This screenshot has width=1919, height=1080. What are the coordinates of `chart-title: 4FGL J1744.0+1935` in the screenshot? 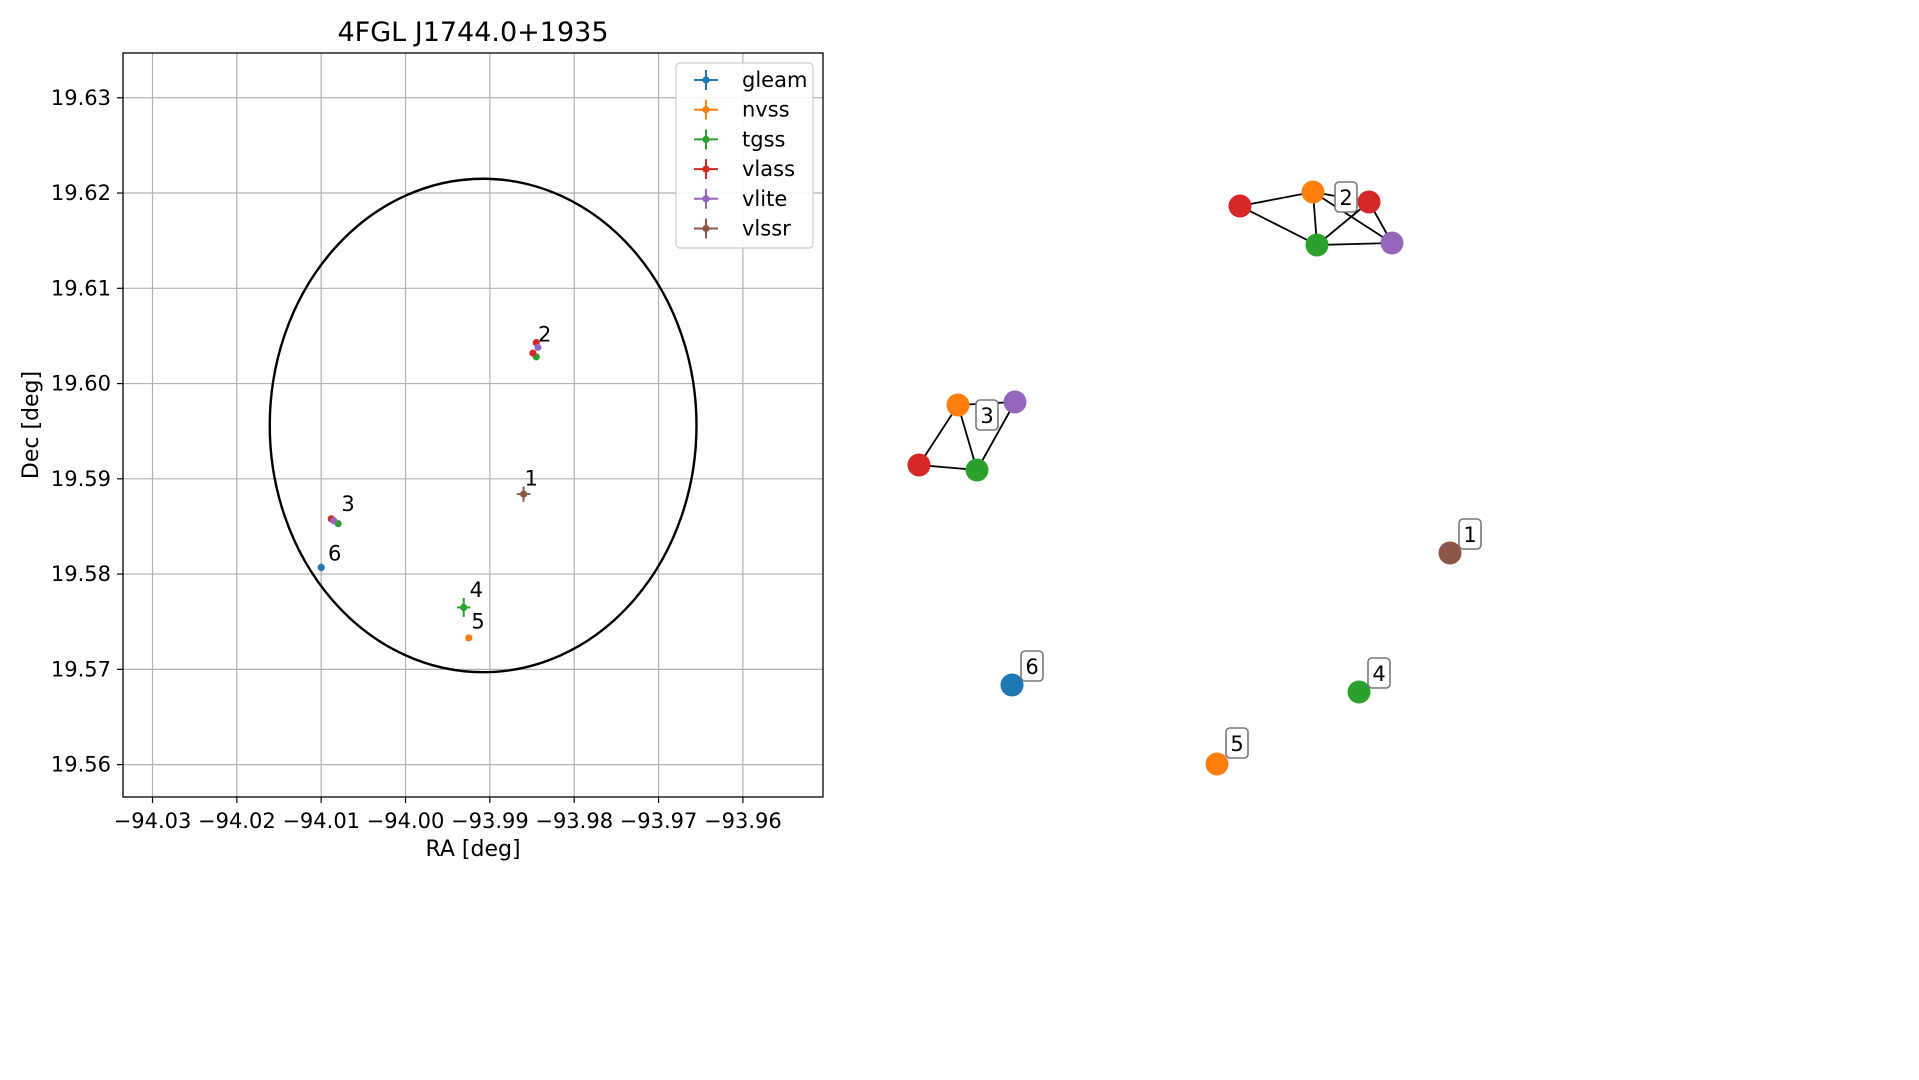 It's located at (472, 32).